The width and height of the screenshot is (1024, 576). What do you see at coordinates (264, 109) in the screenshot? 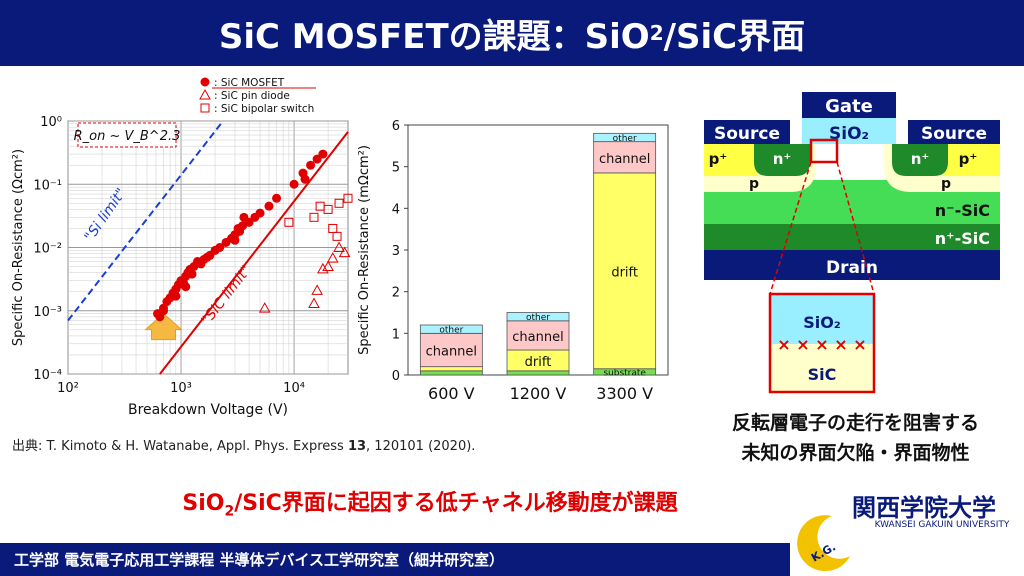
I see `legend-label: : SiC bipolar switch` at bounding box center [264, 109].